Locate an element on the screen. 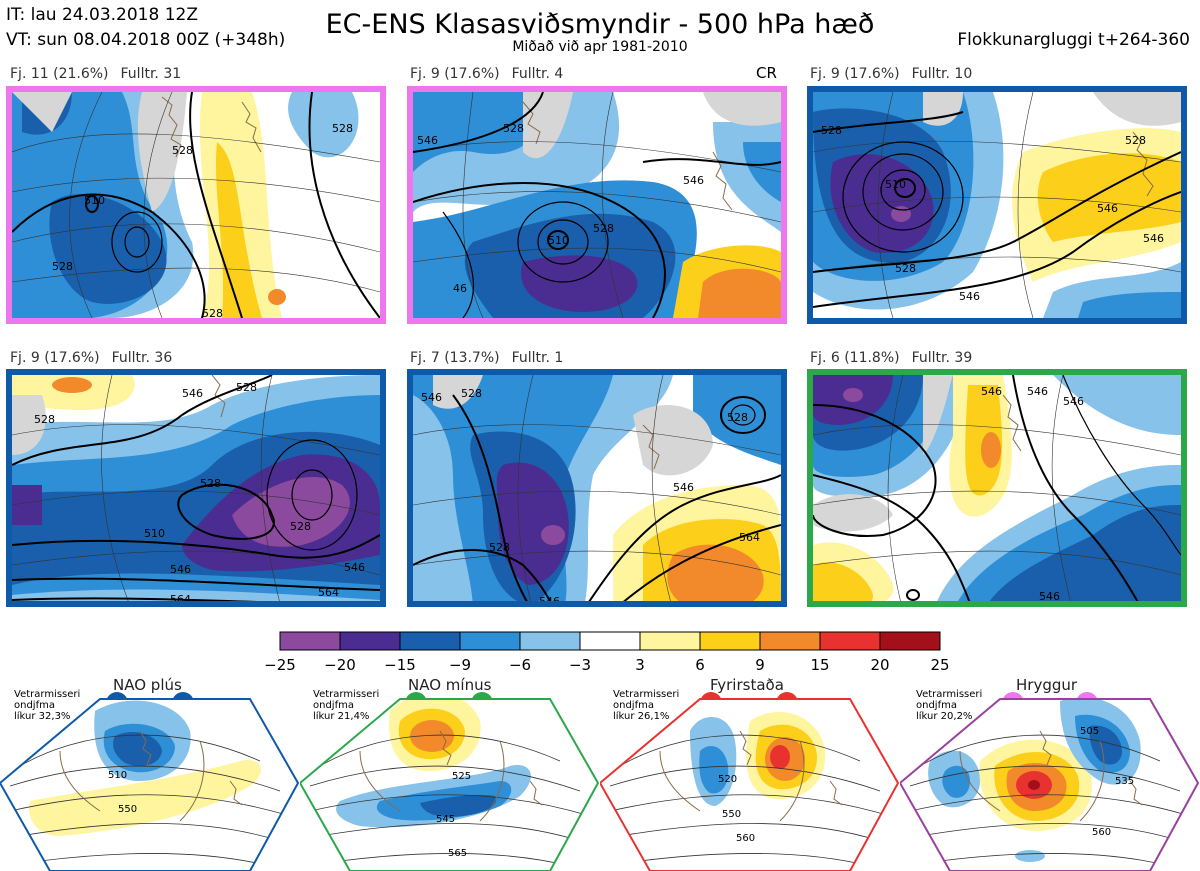 This screenshot has width=1200, height=871. colorbar-tick-label: −9 is located at coordinates (460, 665).